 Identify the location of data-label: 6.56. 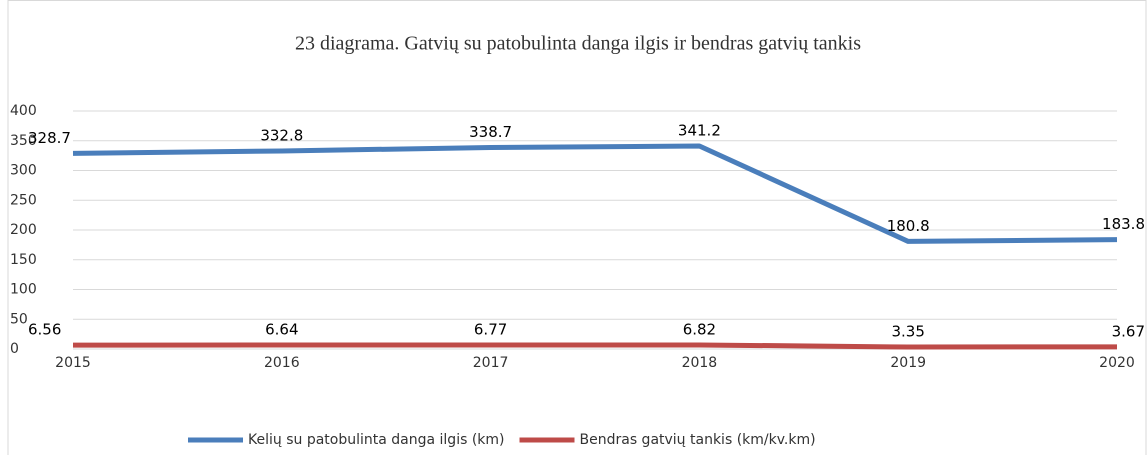
(44, 330).